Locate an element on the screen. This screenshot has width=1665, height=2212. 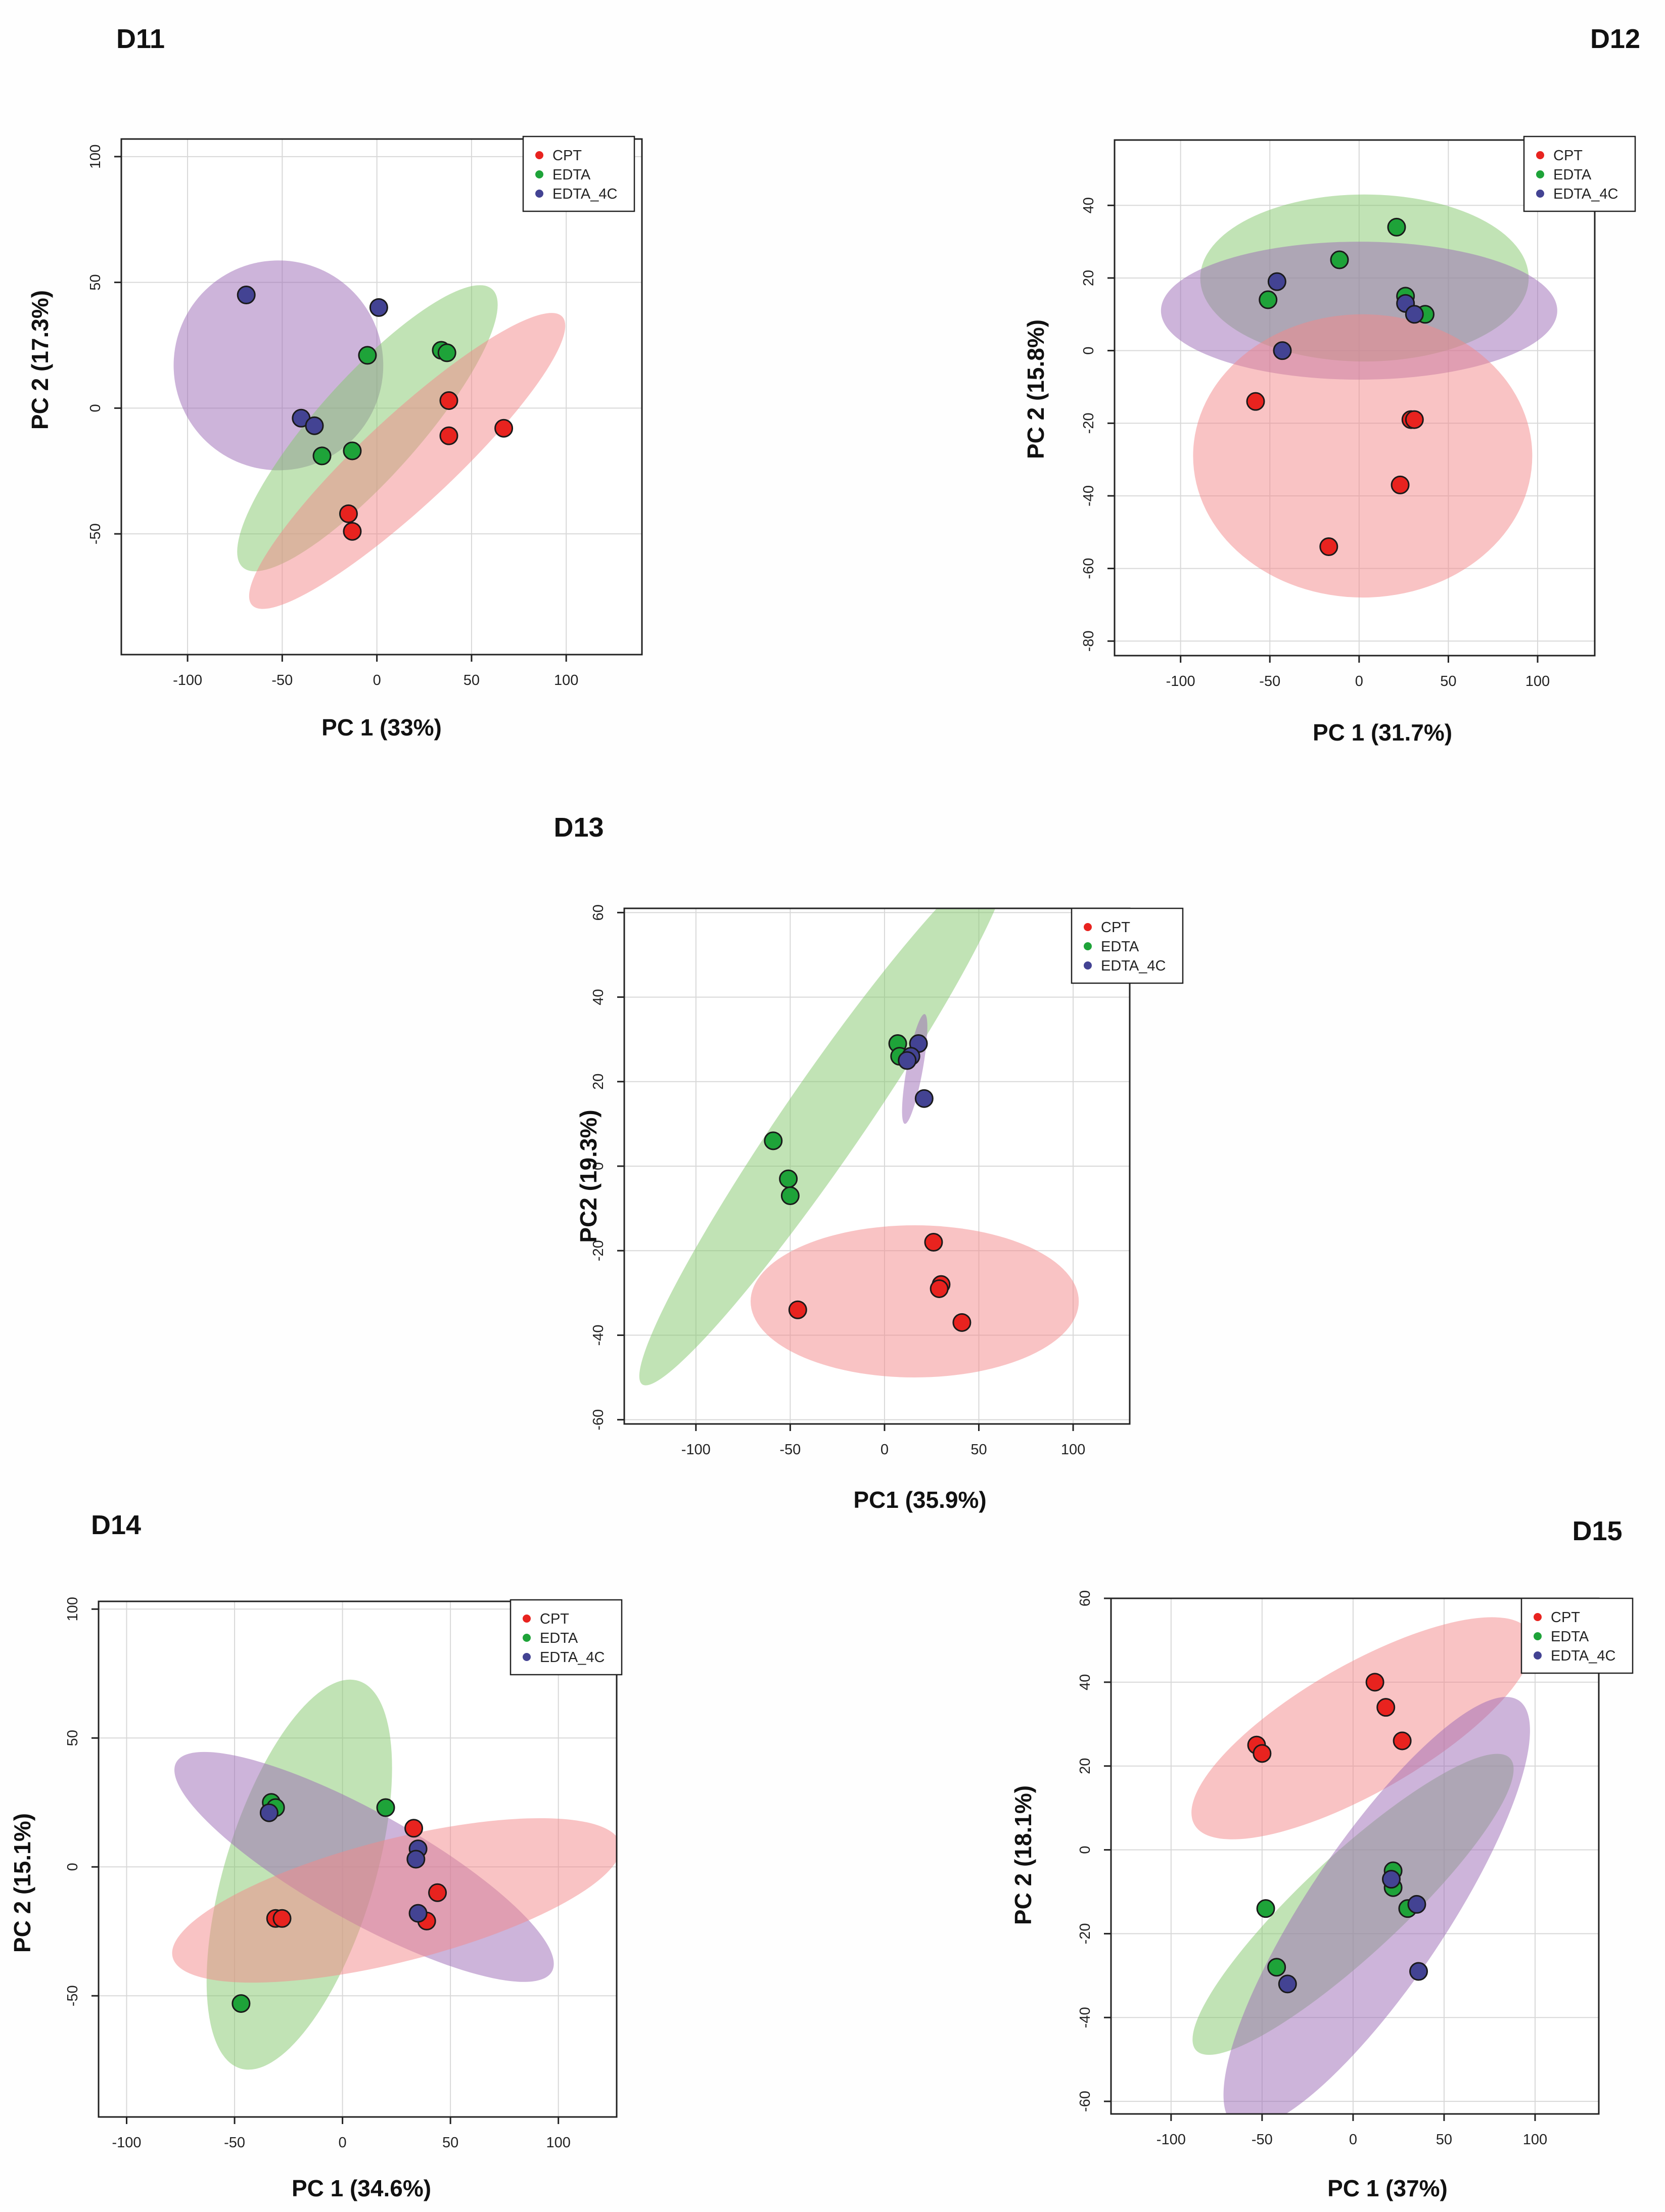
x-axis-label: PC 1 (34.6%) is located at coordinates (362, 2188).